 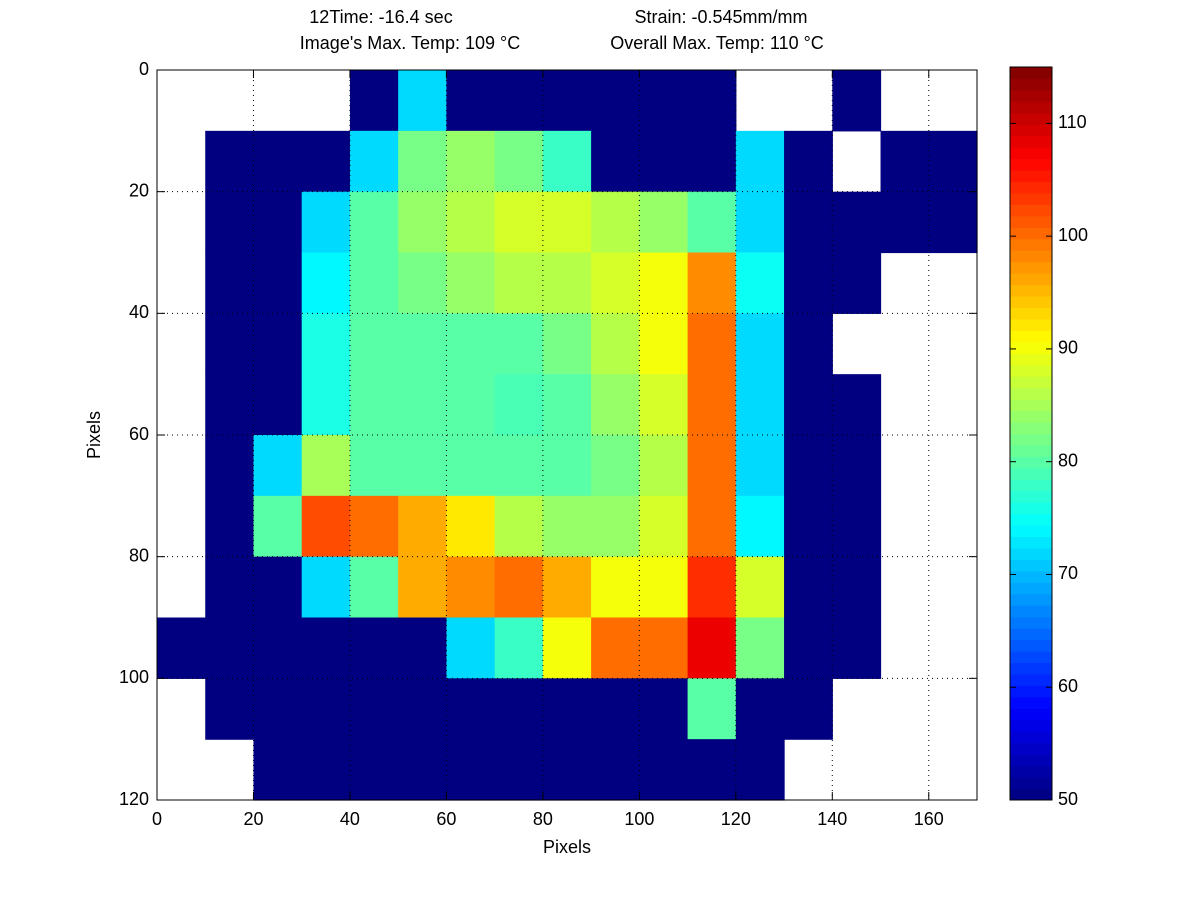 I want to click on y-tick-label: 100, so click(x=134, y=677).